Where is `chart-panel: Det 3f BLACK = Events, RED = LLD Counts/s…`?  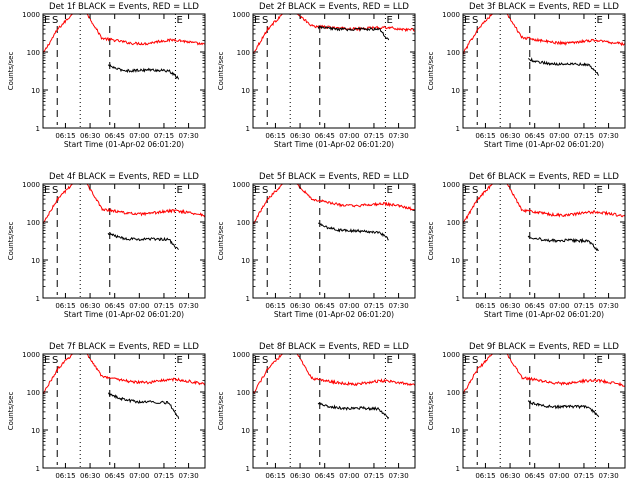 chart-panel: Det 3f BLACK = Events, RED = LLD Counts/s… is located at coordinates (526, 75).